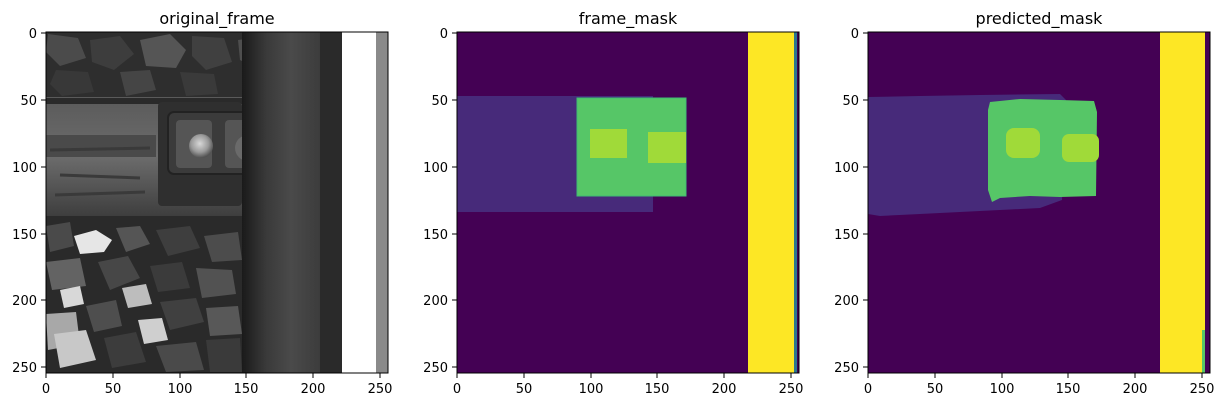  What do you see at coordinates (628, 19) in the screenshot?
I see `panel-title: frame_mask` at bounding box center [628, 19].